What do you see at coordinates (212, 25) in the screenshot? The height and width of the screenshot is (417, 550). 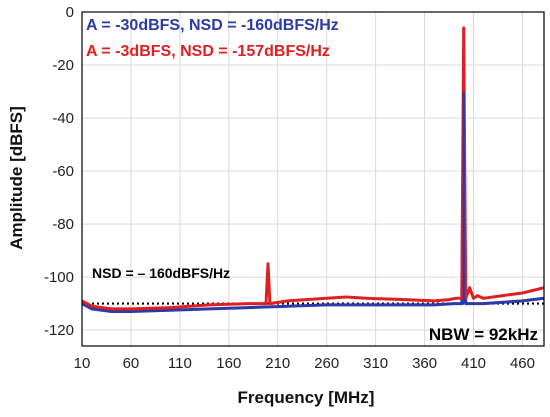 I see `legend-entry-blue: A = -30dBFS, NSD = -160dBFS/Hz` at bounding box center [212, 25].